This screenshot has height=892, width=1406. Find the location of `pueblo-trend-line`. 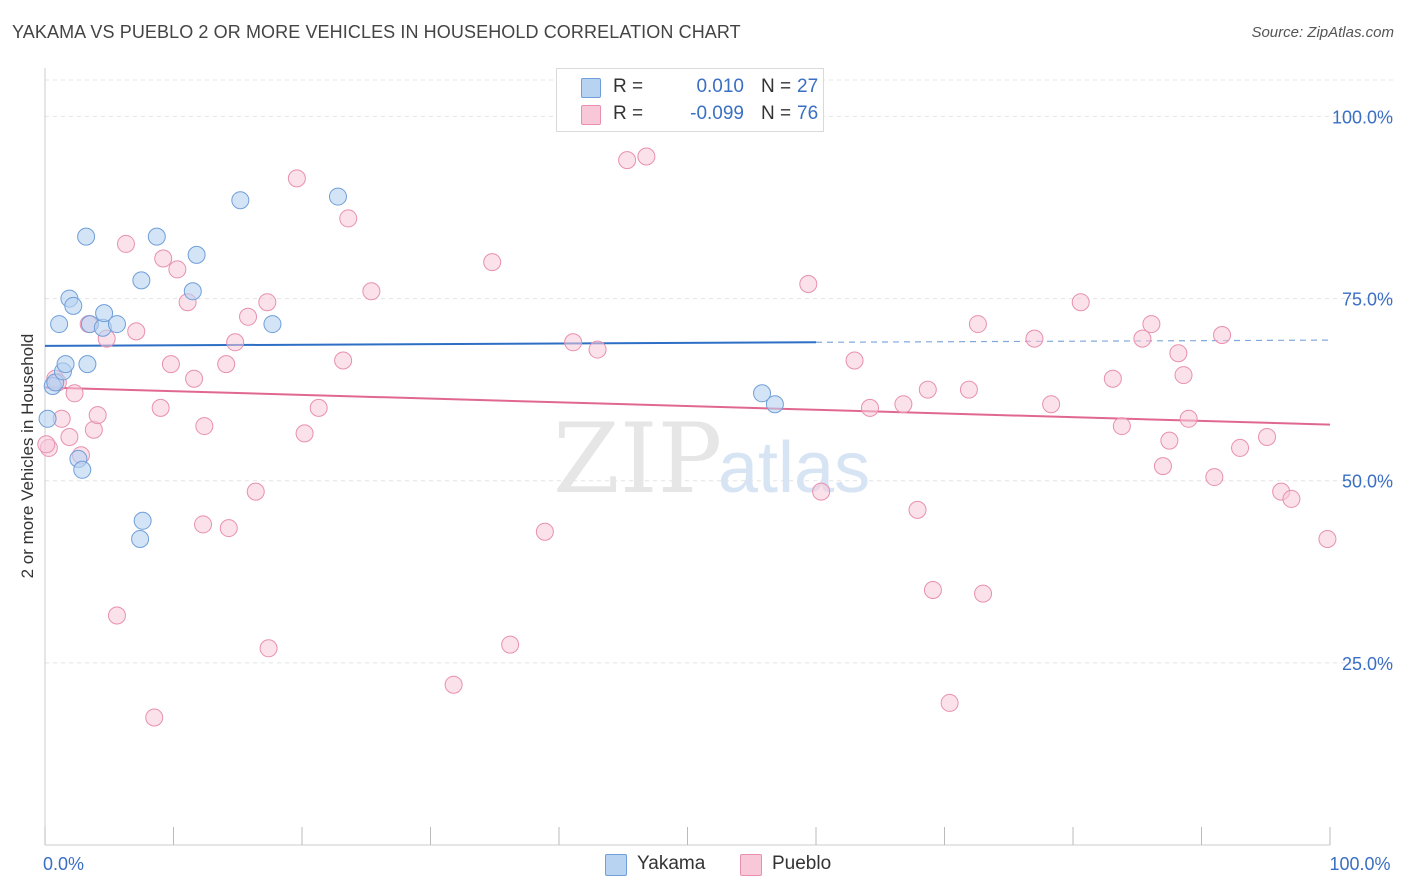

pueblo-trend-line is located at coordinates (687, 406).